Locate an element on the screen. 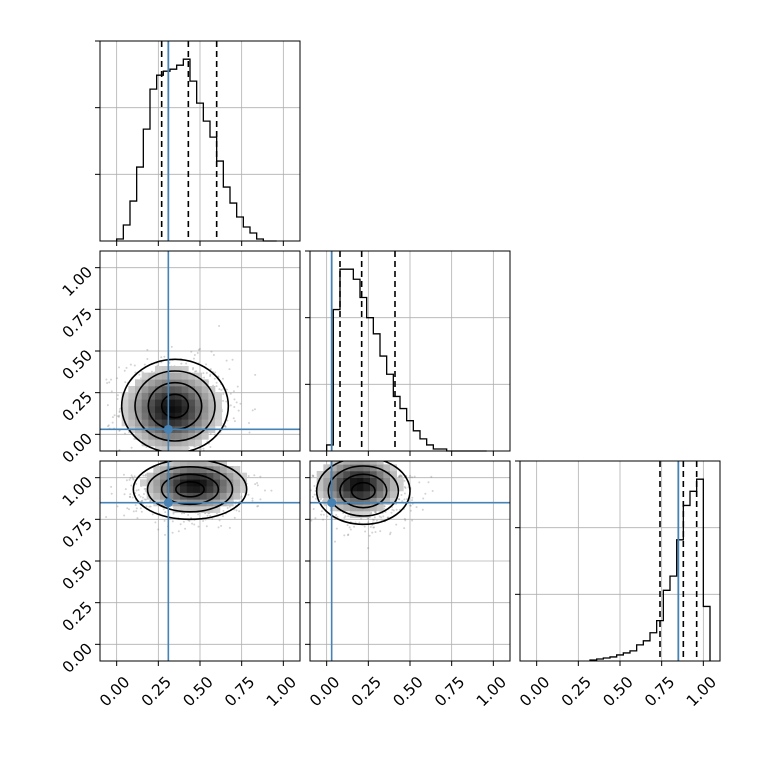 This screenshot has height=760, width=760. density-panel-p1-p2 is located at coordinates (410, 561).